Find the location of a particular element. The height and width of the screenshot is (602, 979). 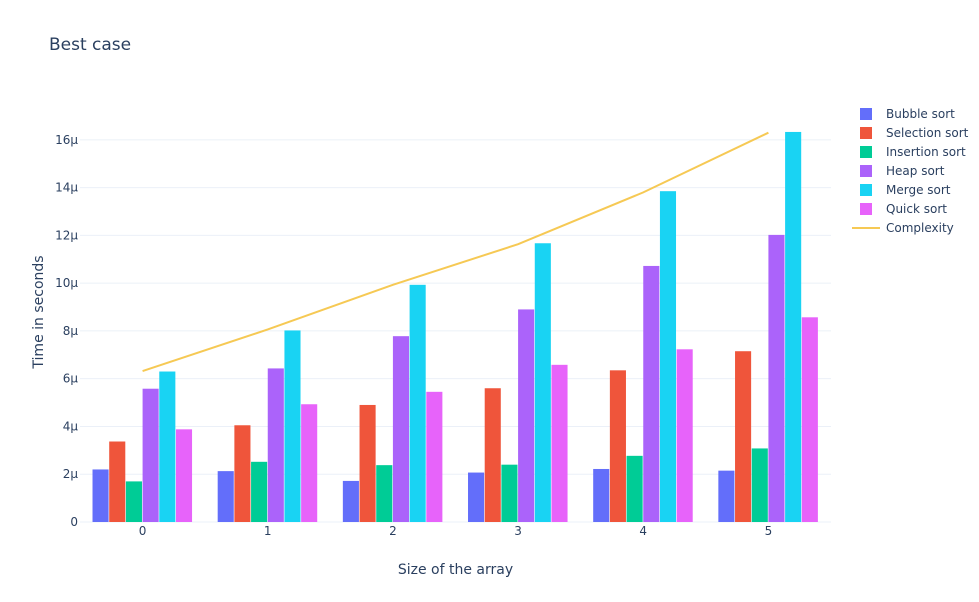

legend-label: Complexity is located at coordinates (920, 228).